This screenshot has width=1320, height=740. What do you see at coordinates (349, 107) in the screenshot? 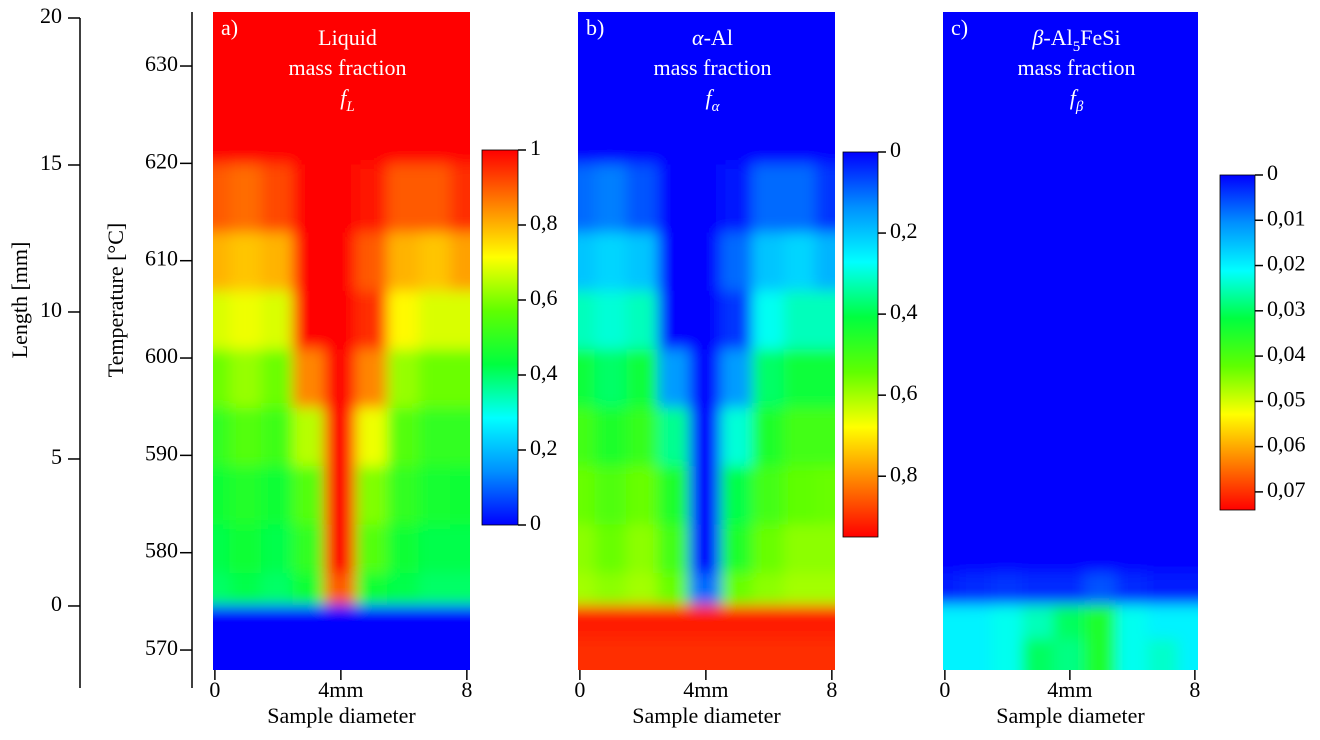
I see `panel-title-part: L` at bounding box center [349, 107].